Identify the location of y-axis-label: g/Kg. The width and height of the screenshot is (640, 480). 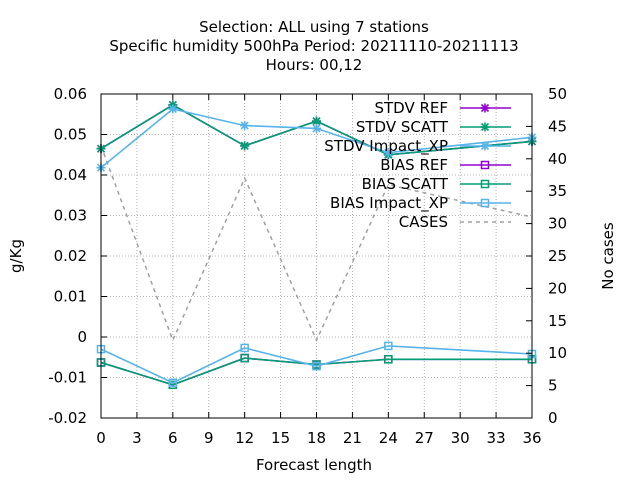
(16, 256).